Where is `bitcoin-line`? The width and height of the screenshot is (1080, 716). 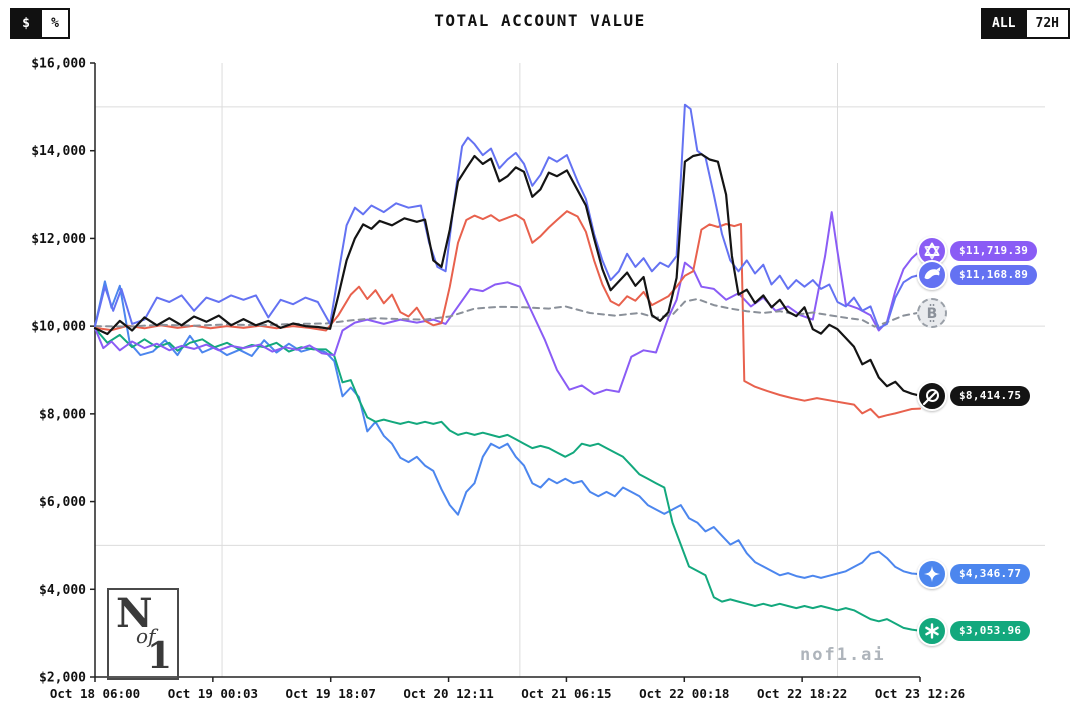
bitcoin-line is located at coordinates (507, 313).